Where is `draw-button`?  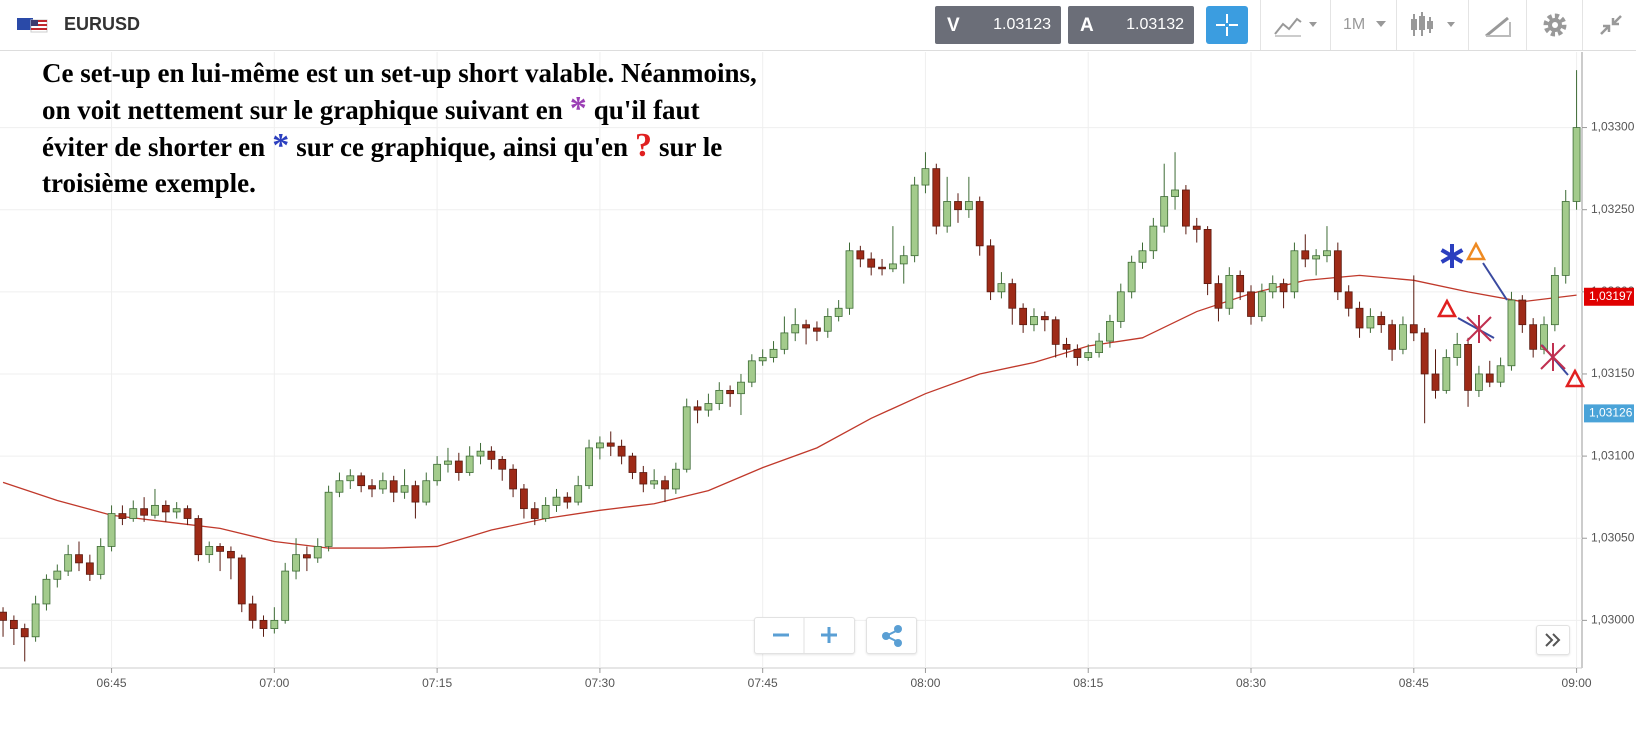 draw-button is located at coordinates (1497, 25).